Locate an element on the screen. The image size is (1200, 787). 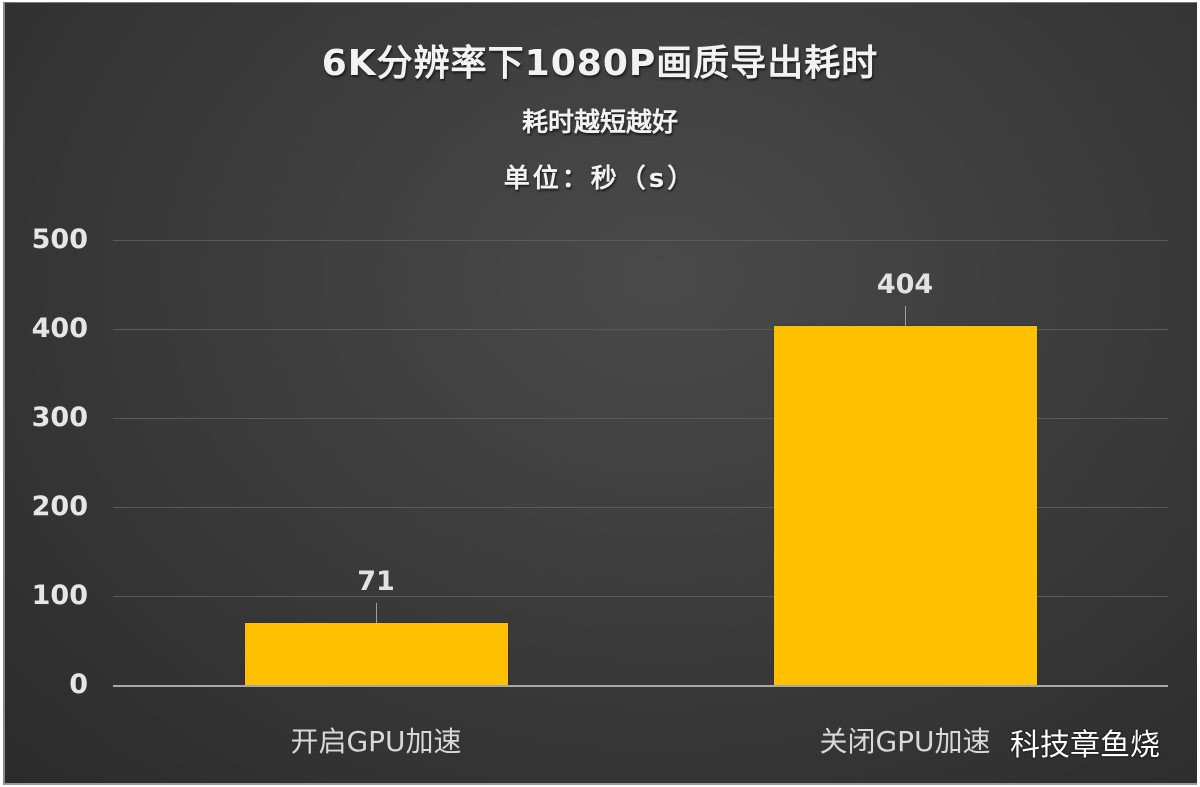
y-tick-200: 200 is located at coordinates (59, 506).